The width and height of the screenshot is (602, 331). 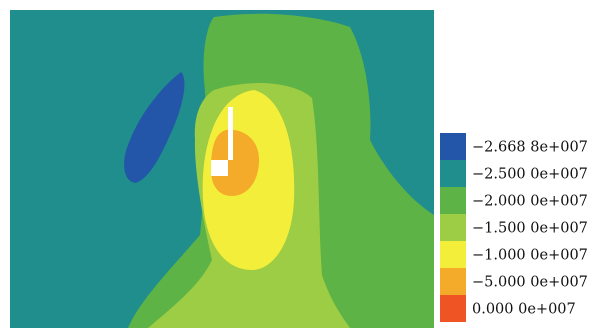 What do you see at coordinates (530, 229) in the screenshot?
I see `legend-label-3: −1.500 0e+007` at bounding box center [530, 229].